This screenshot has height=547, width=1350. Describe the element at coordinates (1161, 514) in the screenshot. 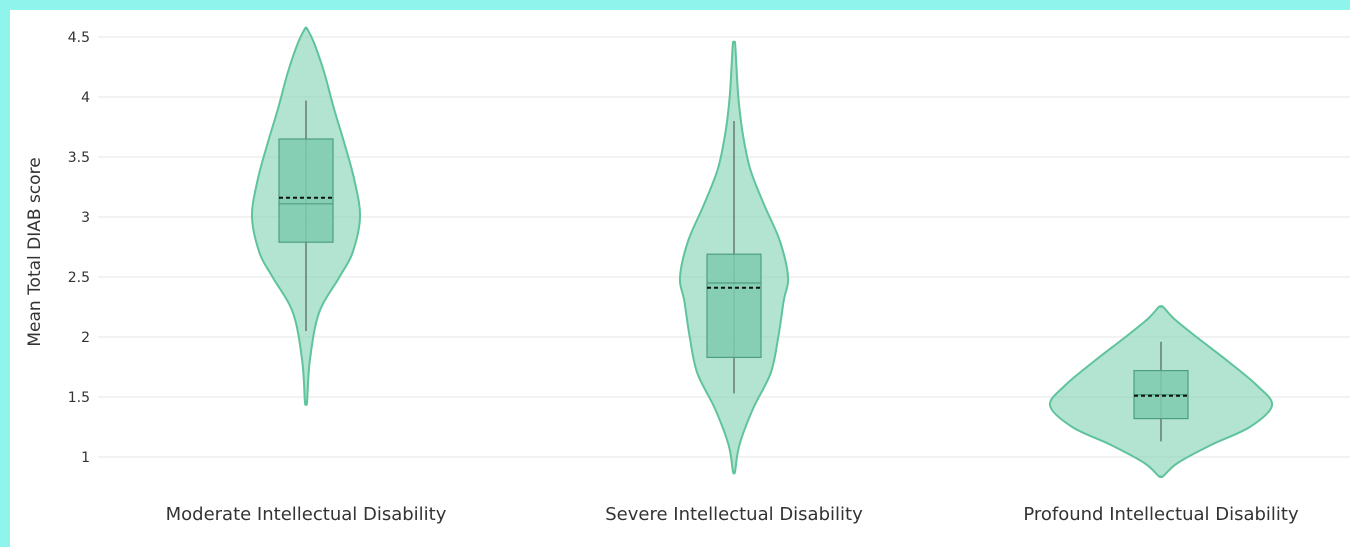

I see `x-category-label: Profound Intellectual Disability` at that location.